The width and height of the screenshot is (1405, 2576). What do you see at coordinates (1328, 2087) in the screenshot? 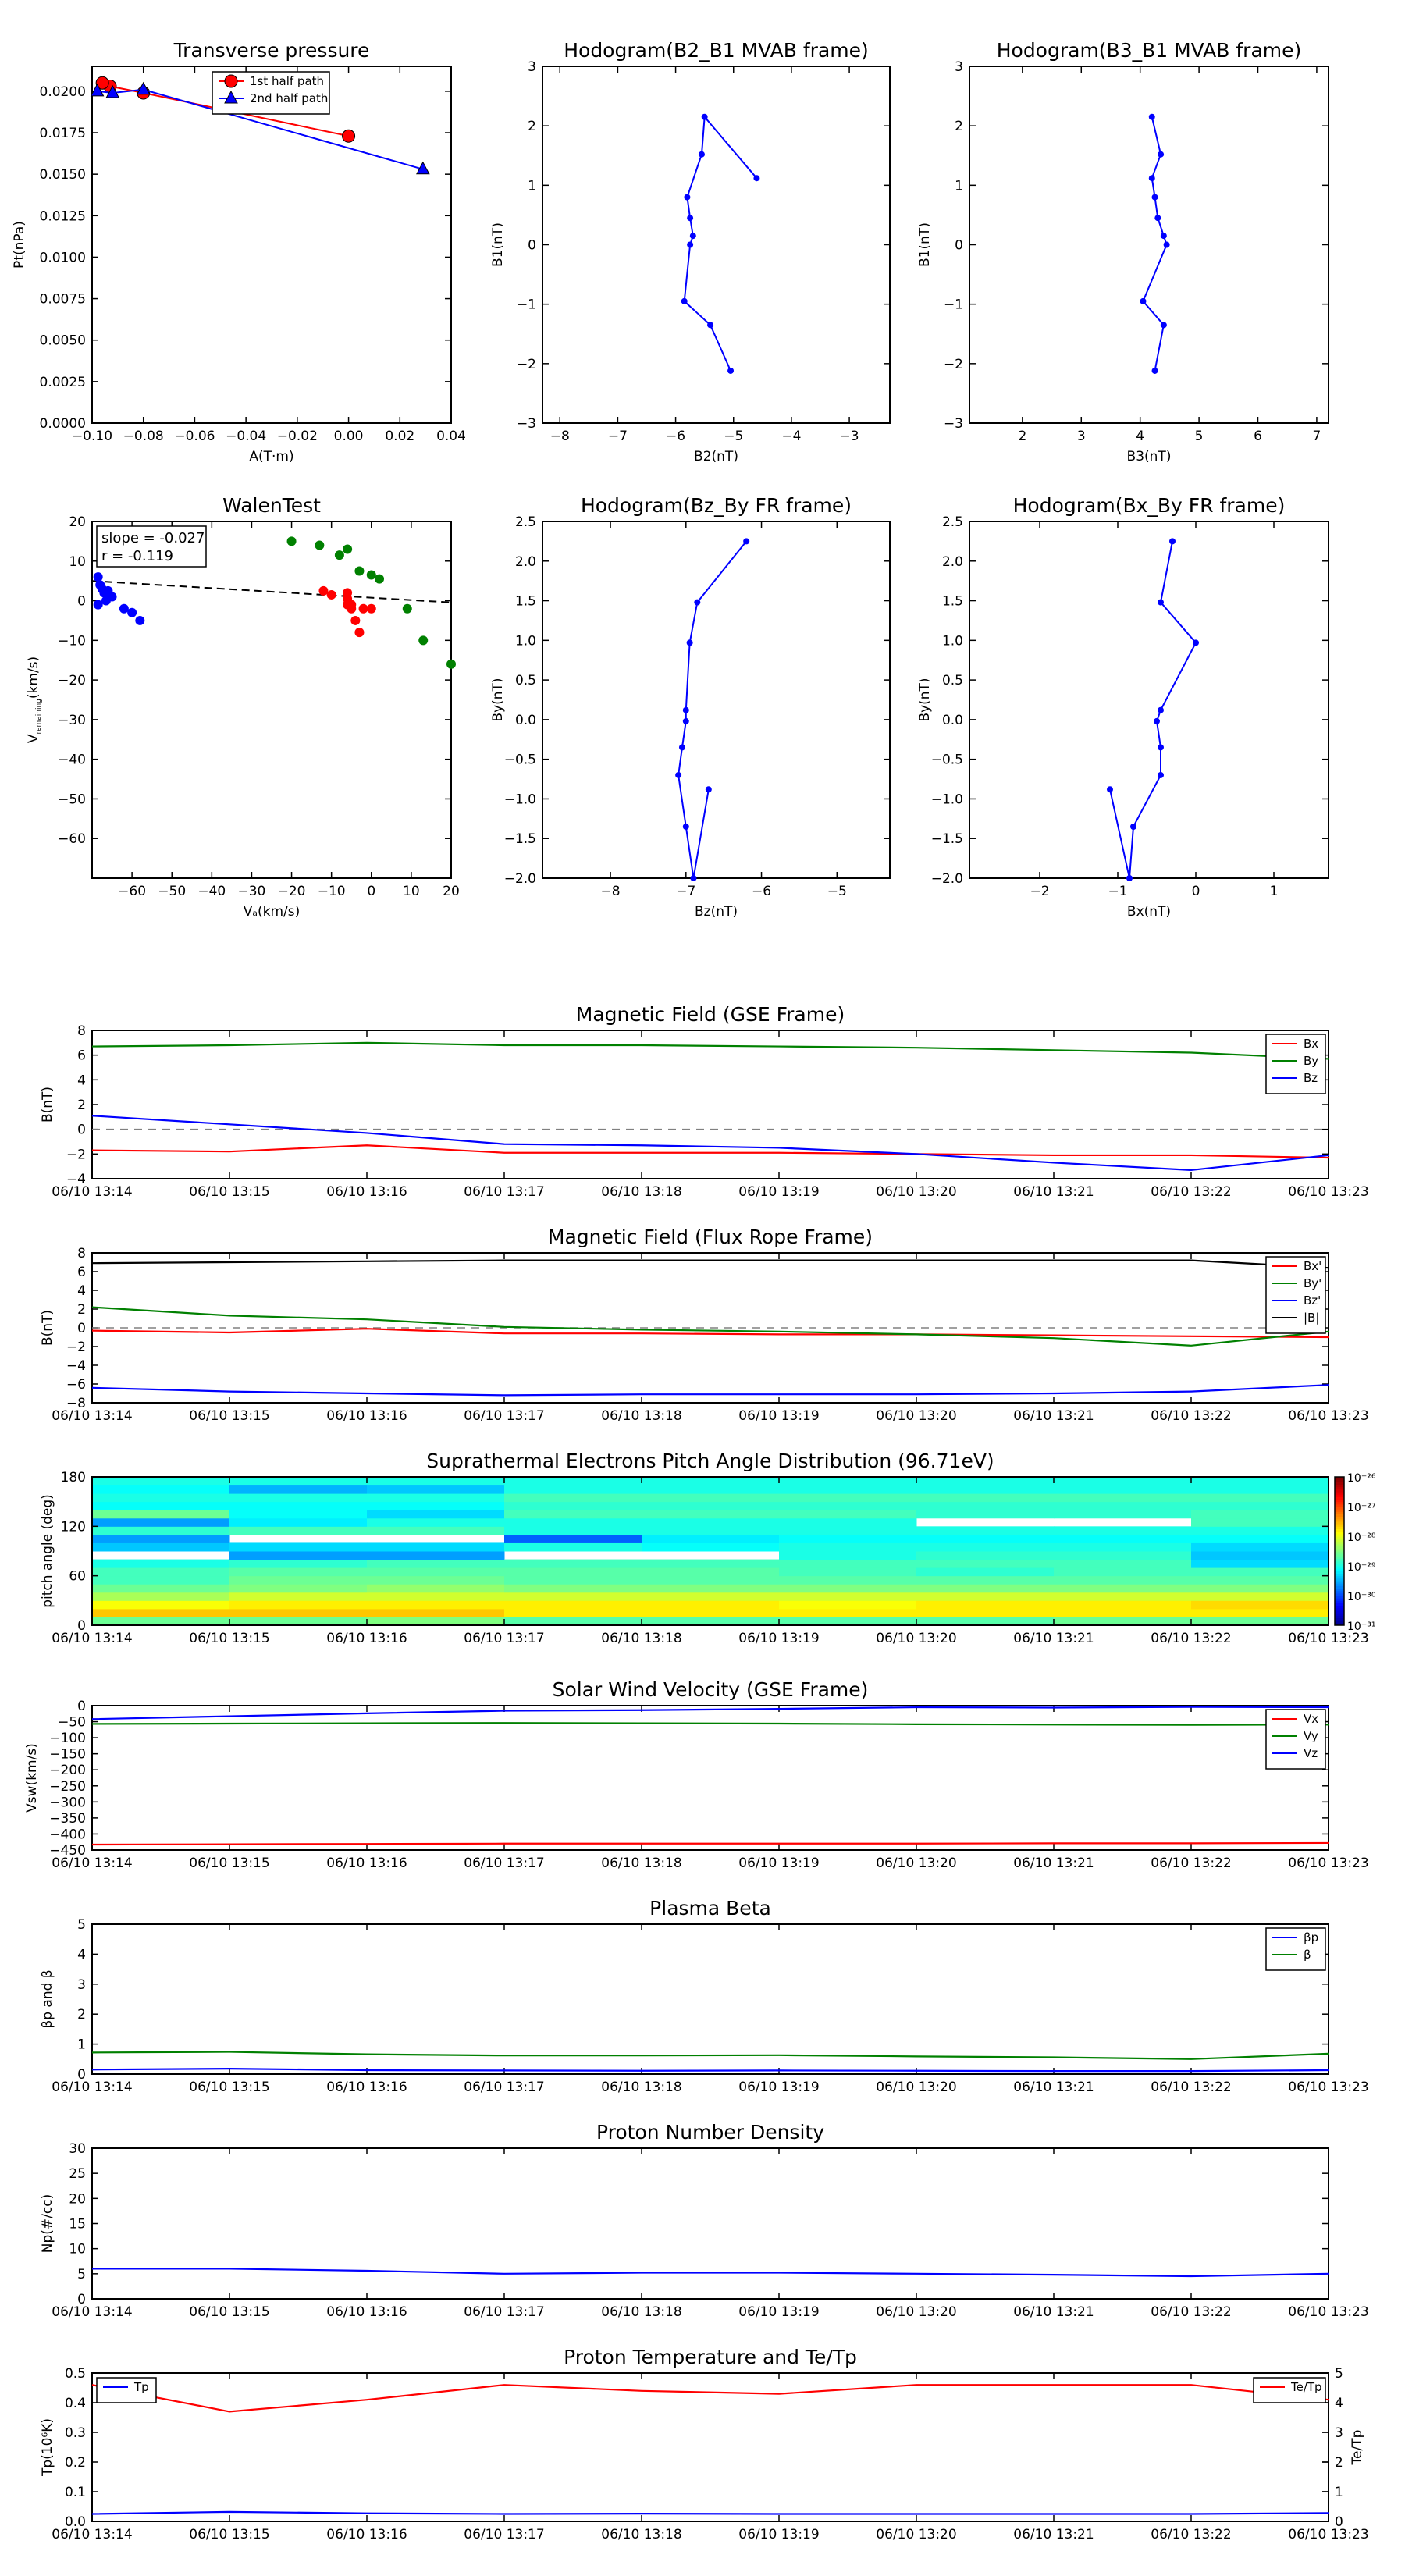
I see `beta-time-tick-label: 06/10 13:23` at bounding box center [1328, 2087].